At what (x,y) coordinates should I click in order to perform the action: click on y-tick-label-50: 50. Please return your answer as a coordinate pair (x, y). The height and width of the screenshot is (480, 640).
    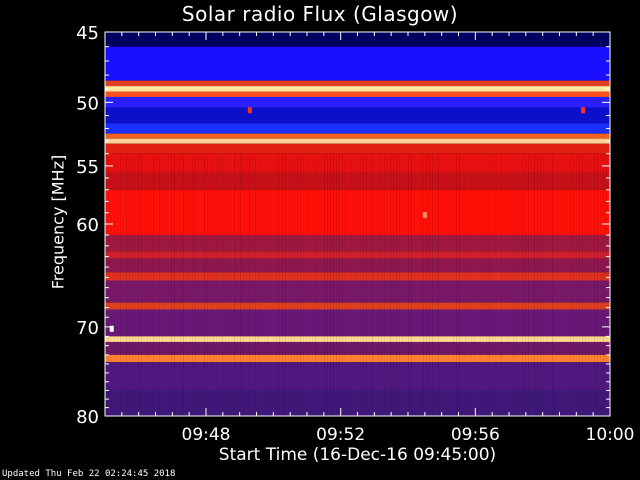
    Looking at the image, I should click on (87, 103).